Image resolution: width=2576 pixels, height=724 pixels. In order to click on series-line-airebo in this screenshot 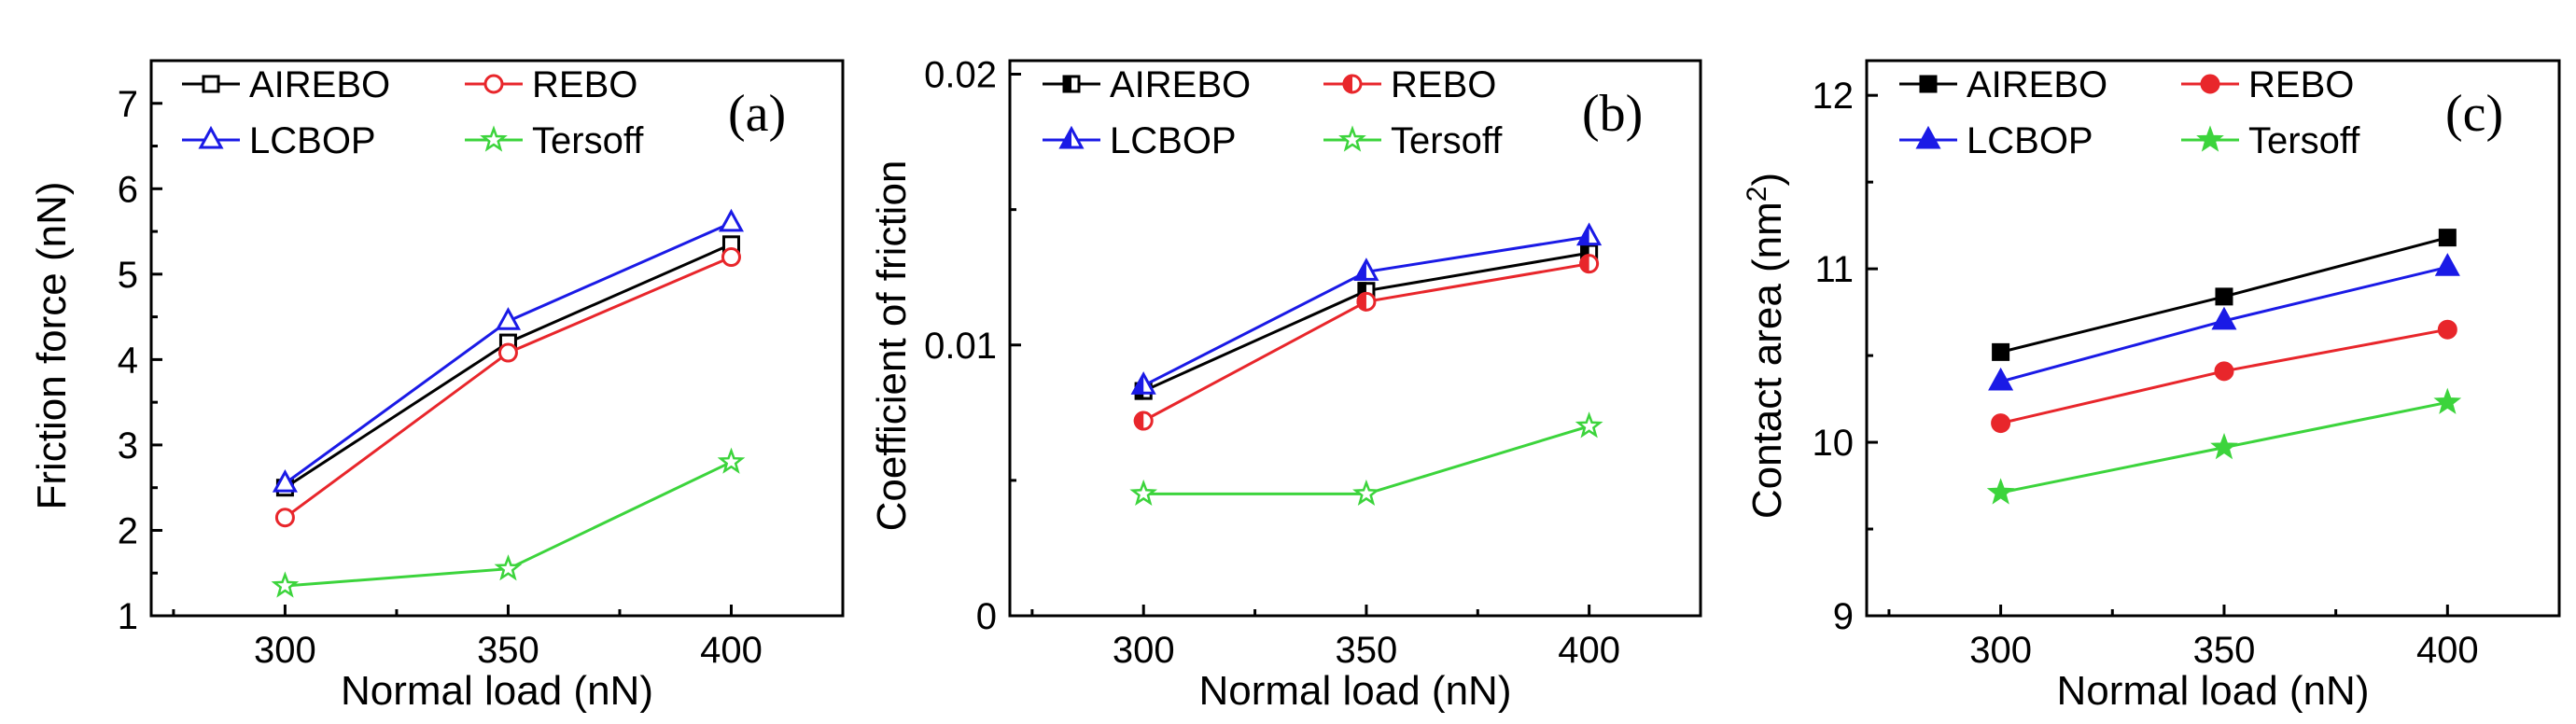, I will do `click(508, 366)`.